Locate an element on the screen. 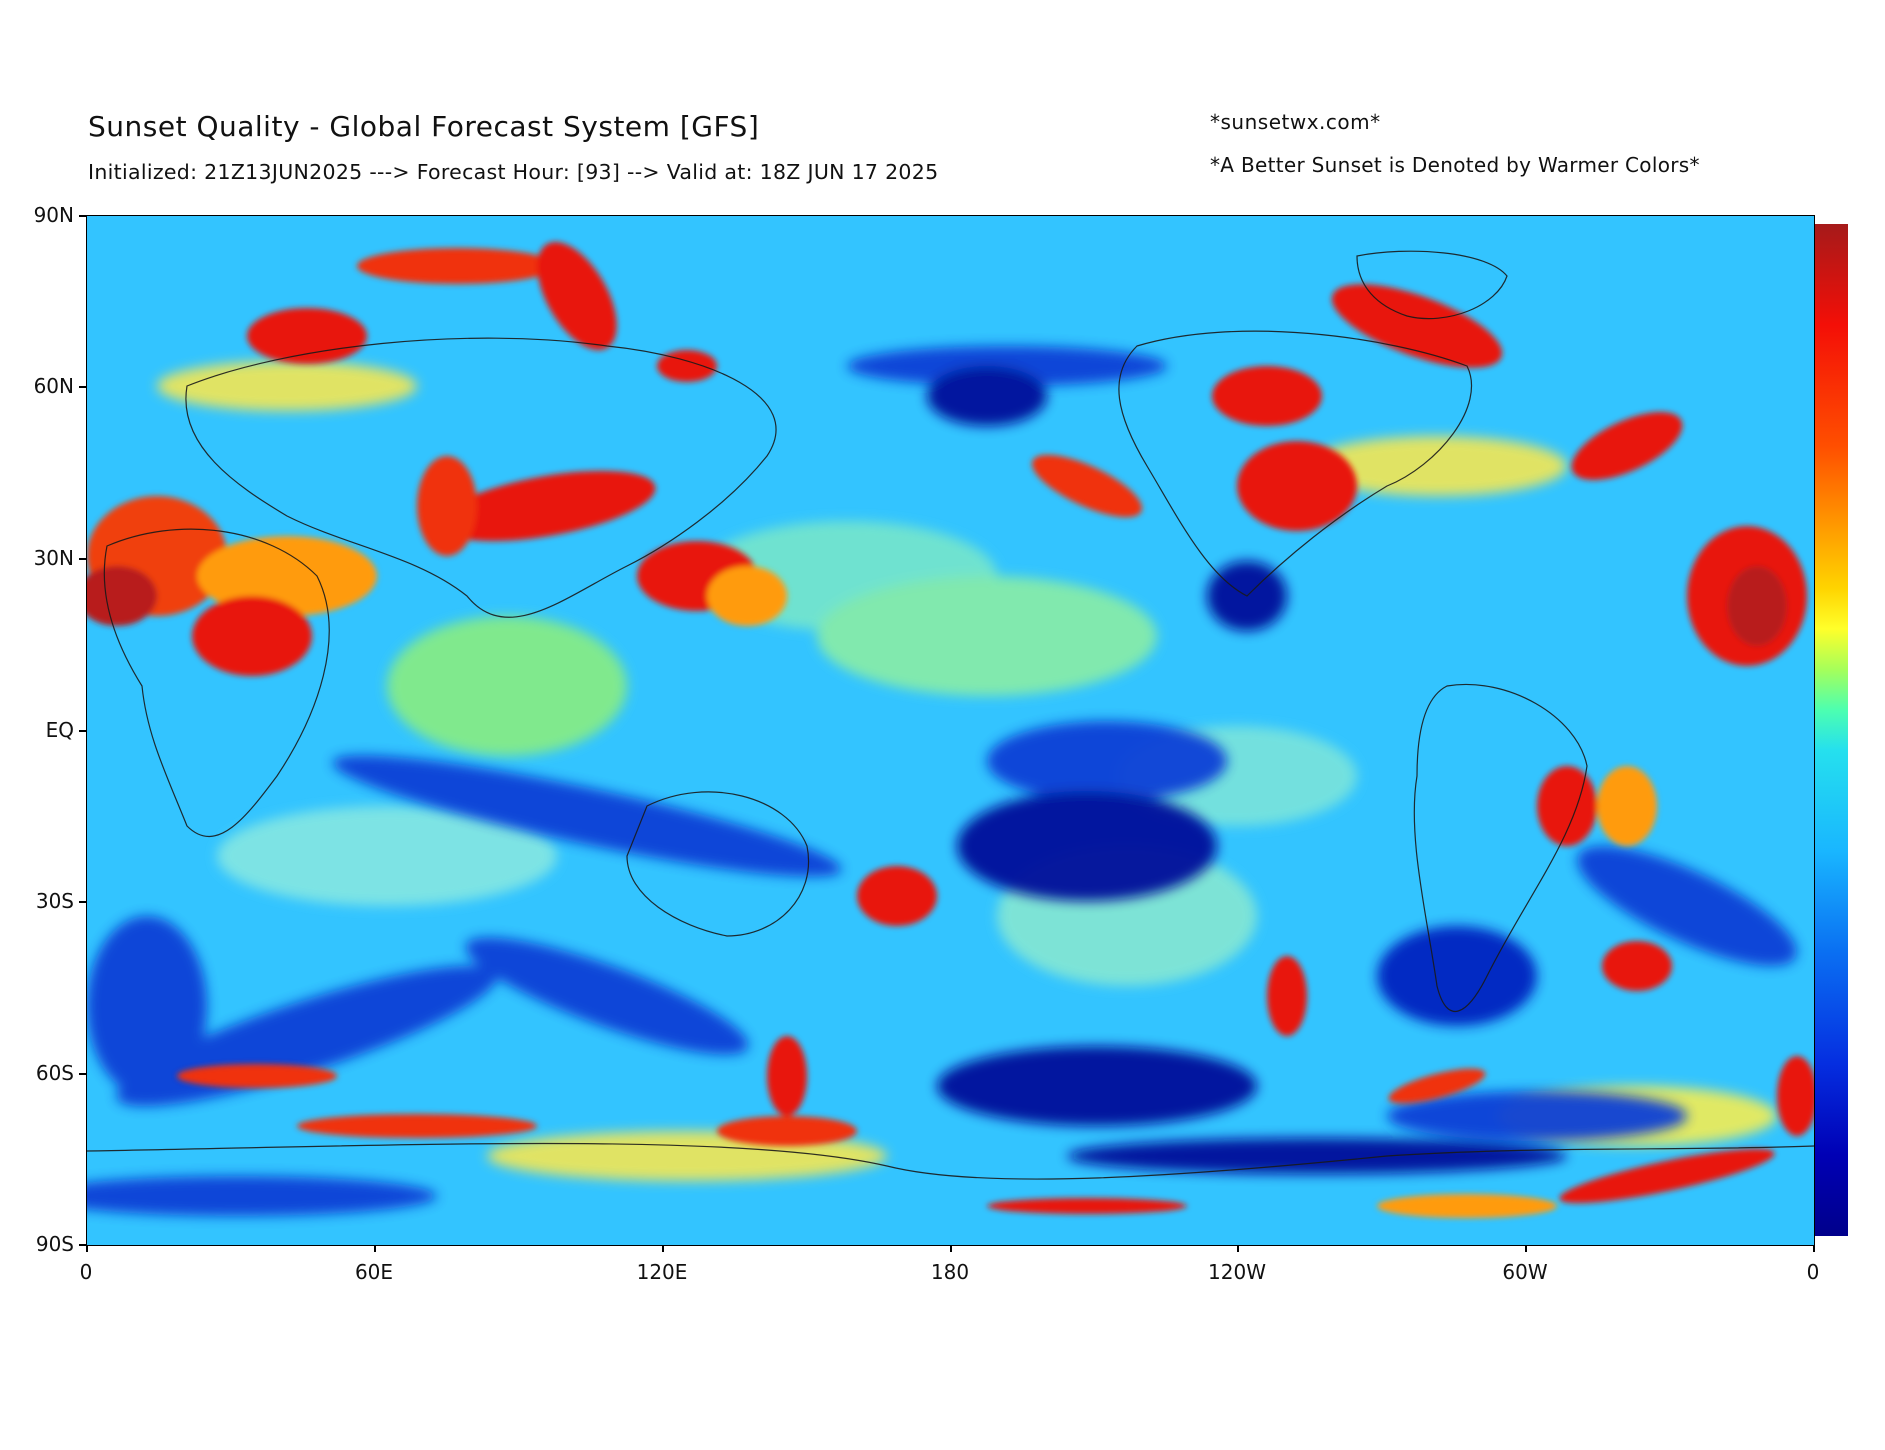 The width and height of the screenshot is (1885, 1450). lat-label-30n: 30N is located at coordinates (53, 558).